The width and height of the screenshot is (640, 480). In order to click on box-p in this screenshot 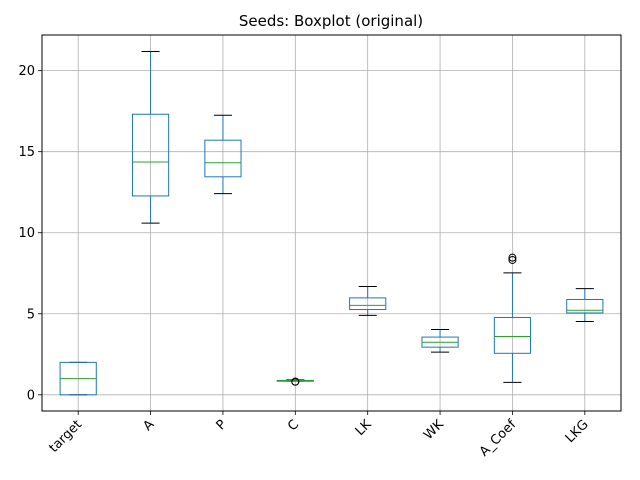, I will do `click(223, 154)`.